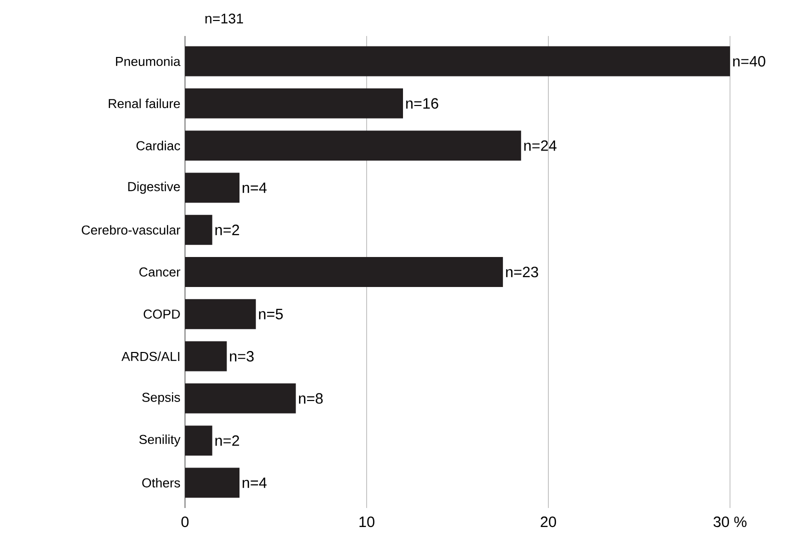 Image resolution: width=792 pixels, height=544 pixels. I want to click on annotation: n=24, so click(540, 145).